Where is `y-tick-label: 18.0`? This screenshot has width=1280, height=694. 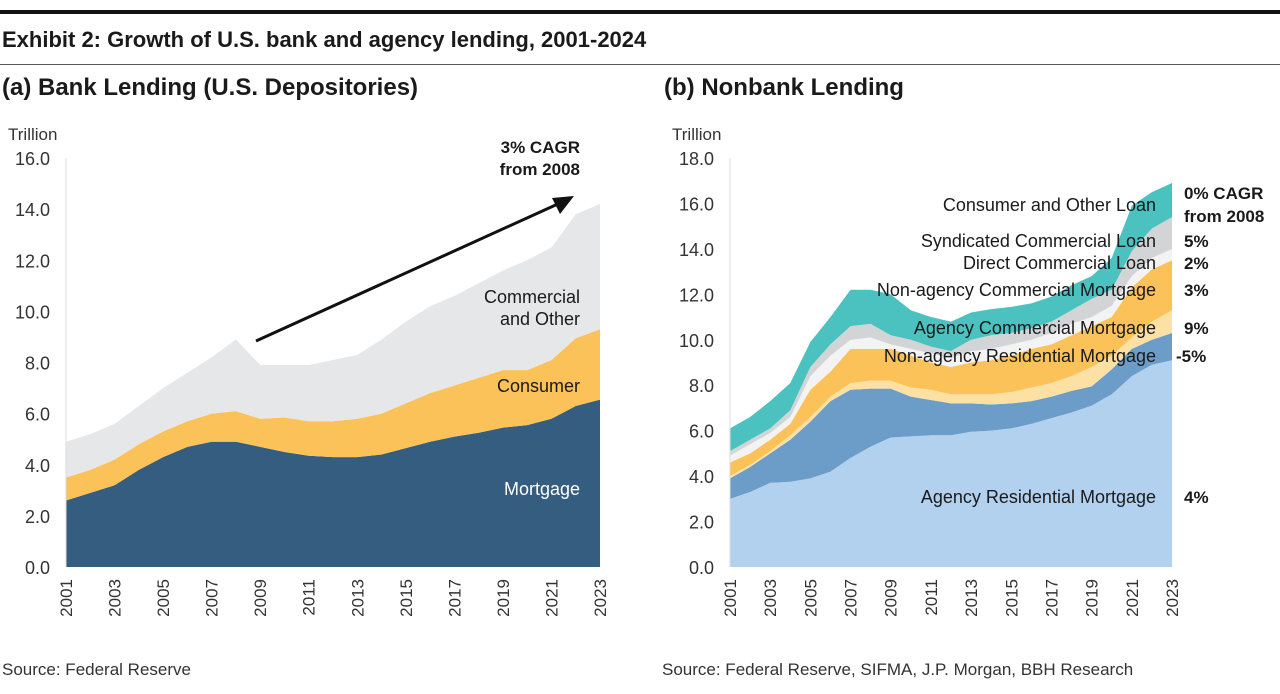 y-tick-label: 18.0 is located at coordinates (696, 159).